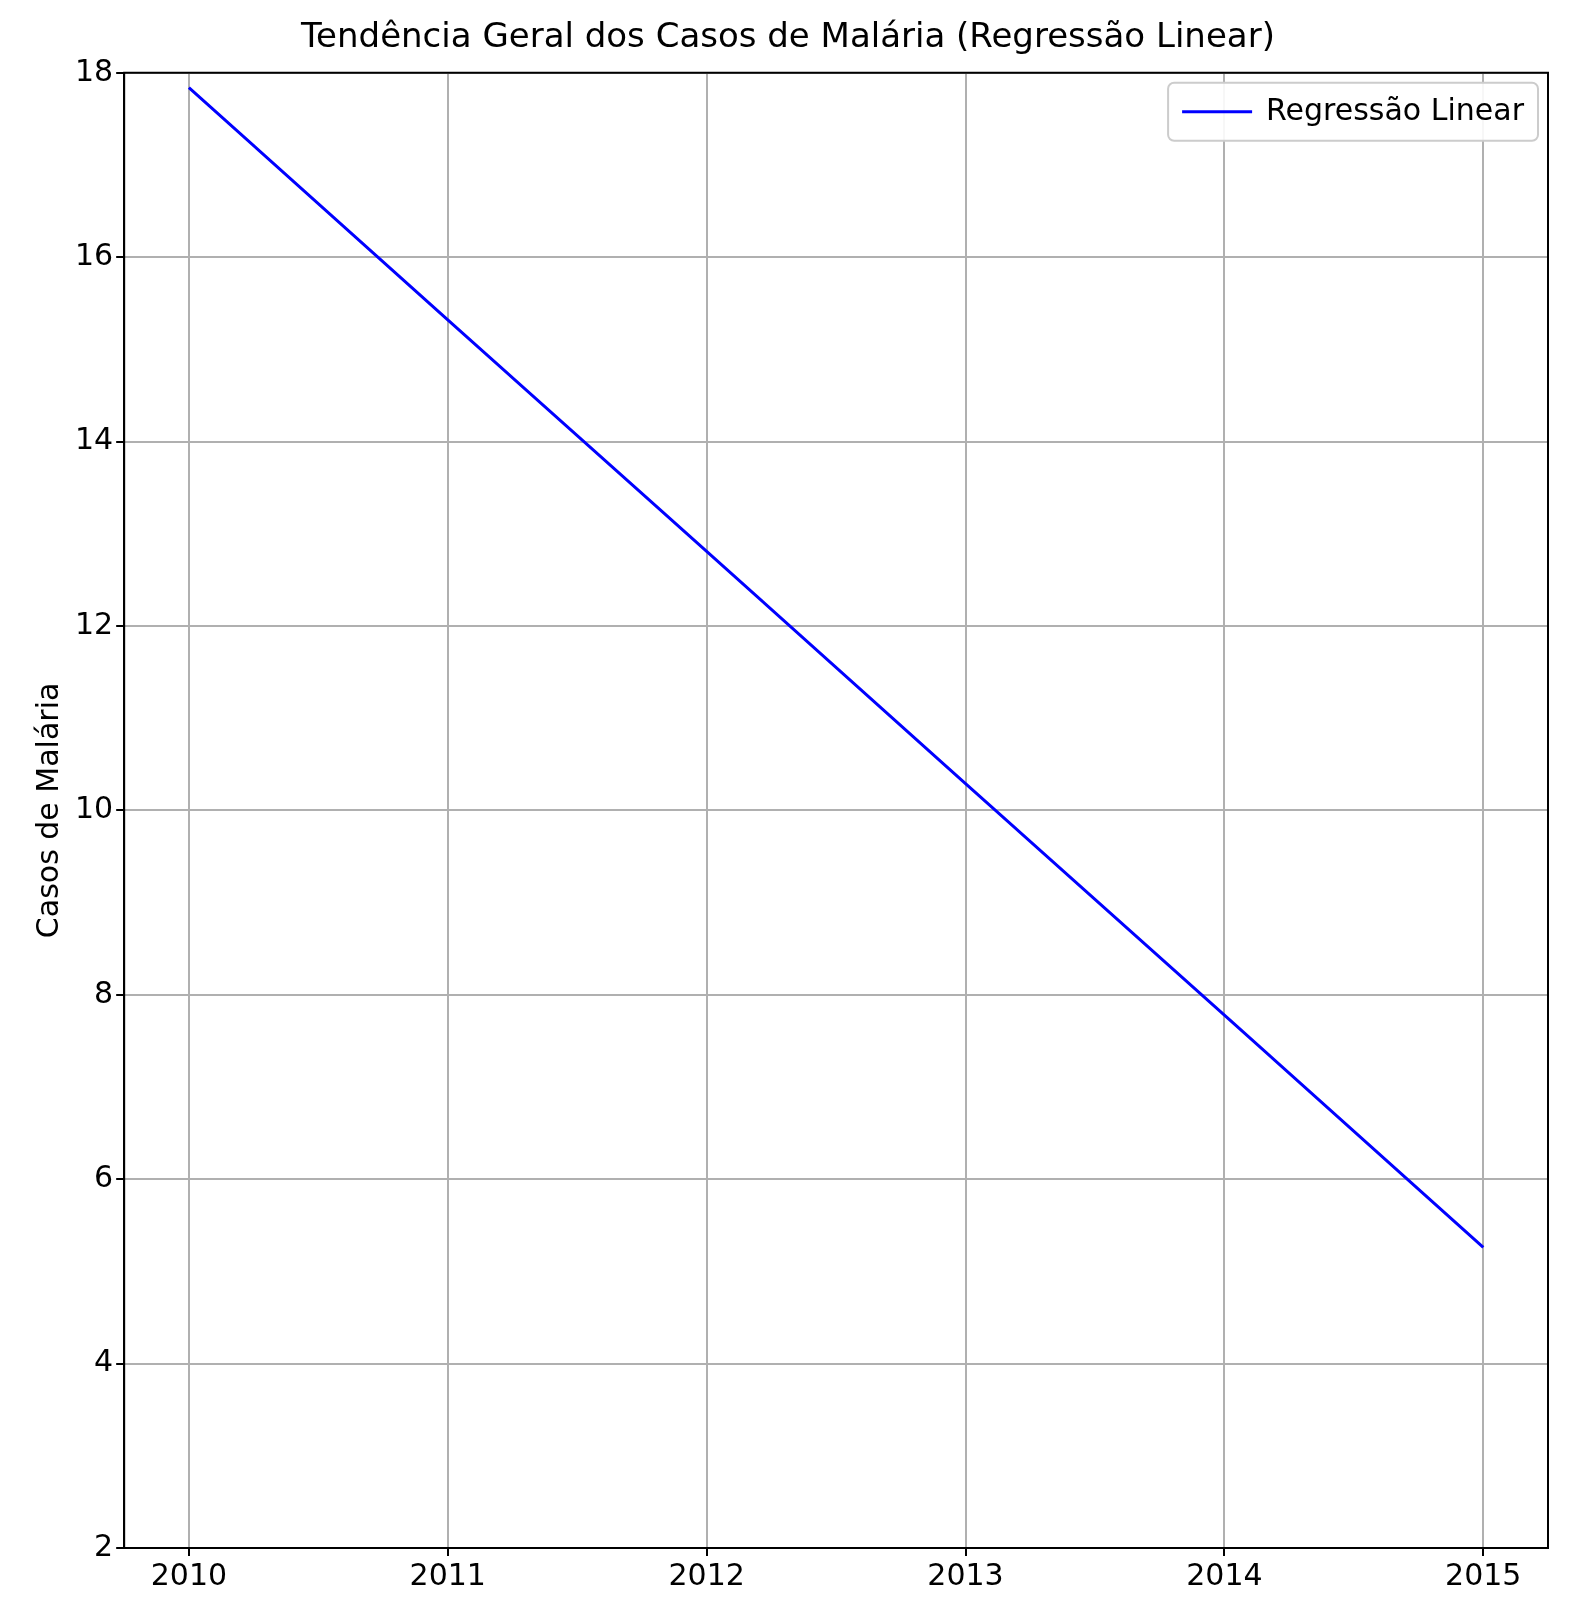 Image resolution: width=1588 pixels, height=1621 pixels. Describe the element at coordinates (94, 808) in the screenshot. I see `y-tick-label: 10` at that location.